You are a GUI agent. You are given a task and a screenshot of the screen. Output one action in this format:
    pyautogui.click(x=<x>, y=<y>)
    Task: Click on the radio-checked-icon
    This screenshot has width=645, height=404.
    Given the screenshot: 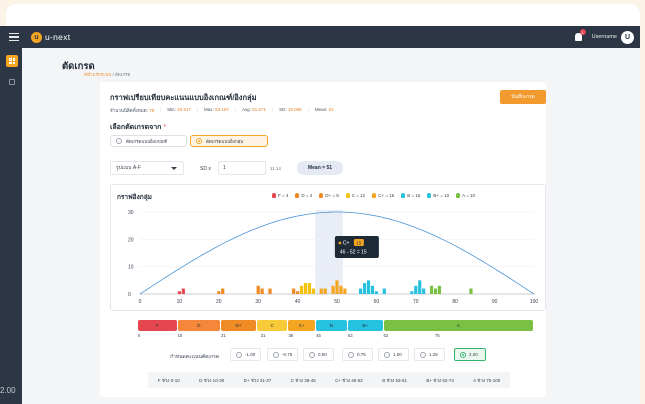 What is the action you would take?
    pyautogui.click(x=463, y=354)
    